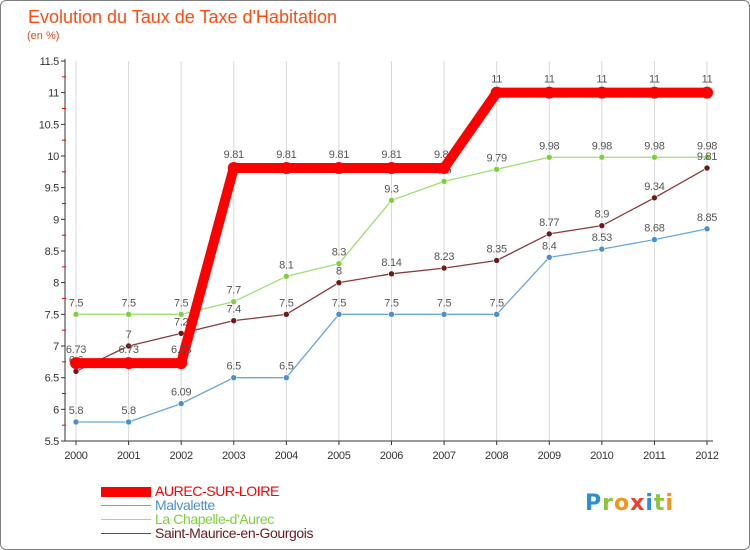  Describe the element at coordinates (391, 189) in the screenshot. I see `data-label-la-chapelle-d-aurec: 9.3` at that location.